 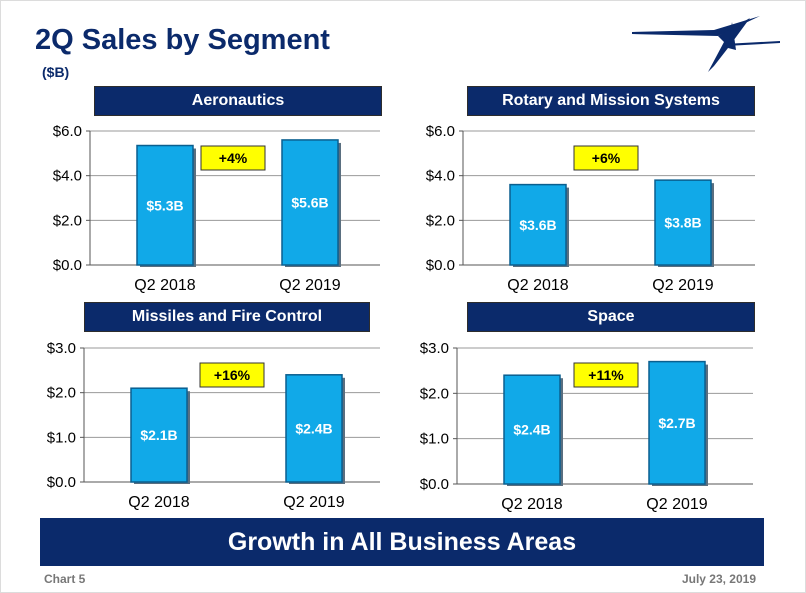 I want to click on panel-header-space: Space, so click(x=611, y=317).